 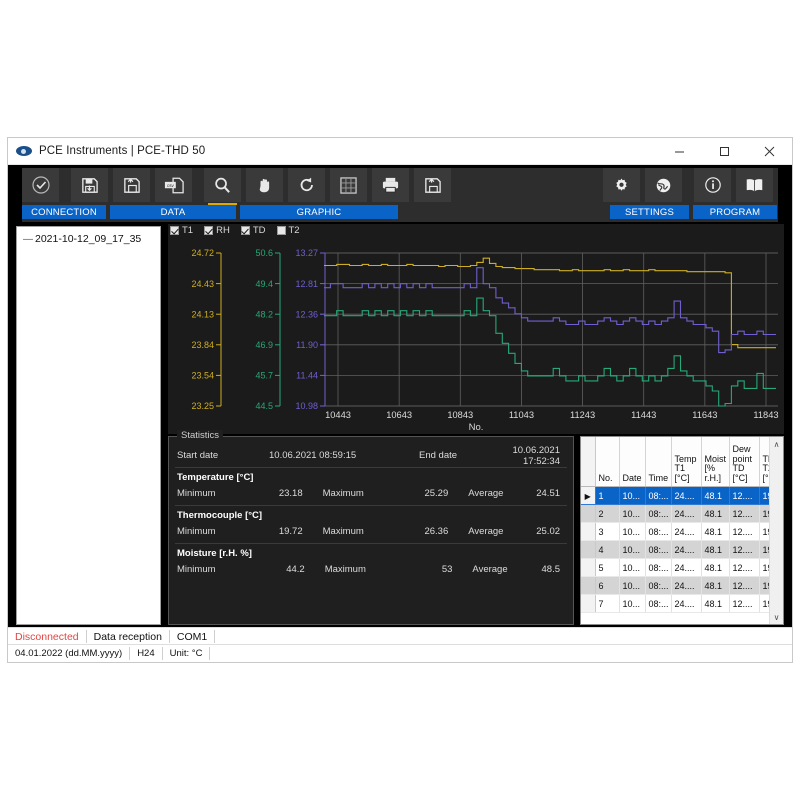 I want to click on table-cell-no: 3, so click(x=607, y=531).